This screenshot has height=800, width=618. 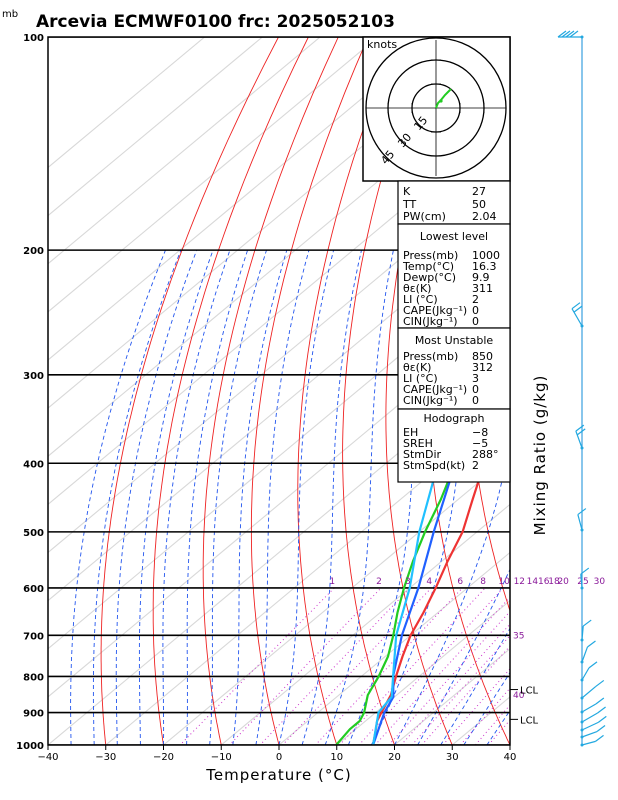 I want to click on lowest-row-value: 1000, so click(x=486, y=255).